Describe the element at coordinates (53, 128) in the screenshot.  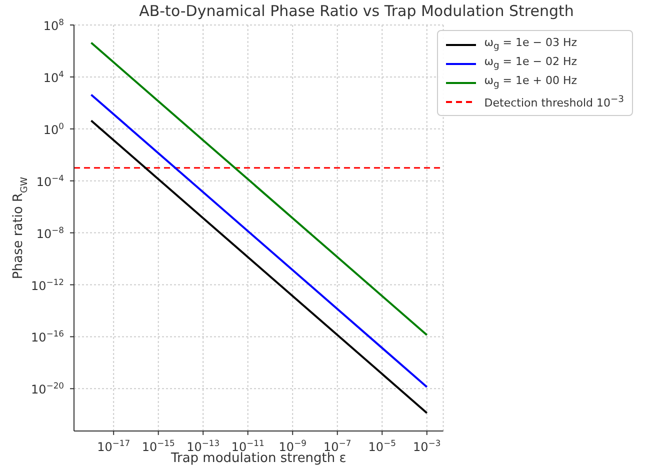
I see `y-tick-label: 10$^{0}$` at that location.